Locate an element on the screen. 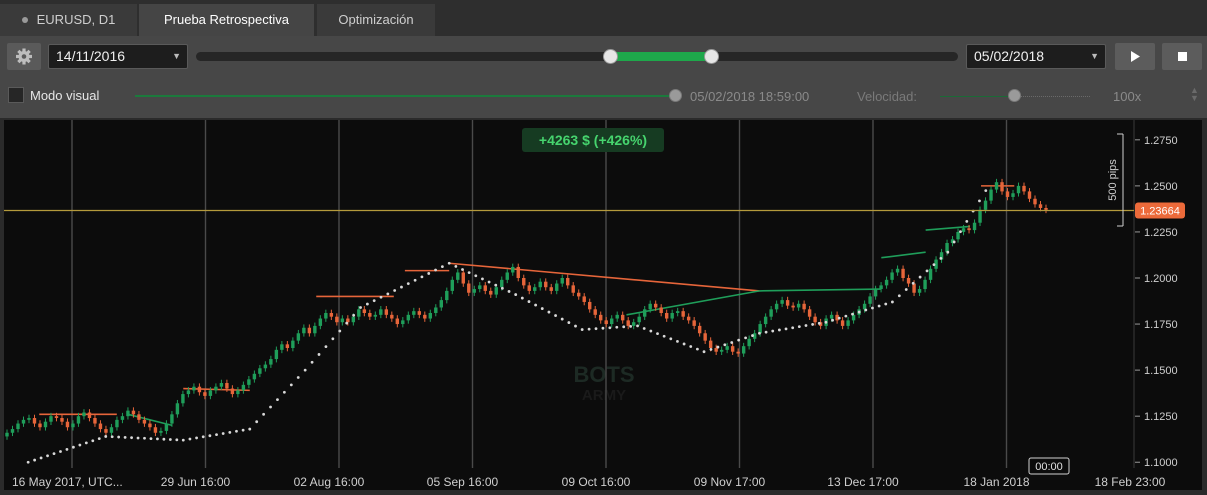 Image resolution: width=1207 pixels, height=495 pixels. settings-button is located at coordinates (24, 56).